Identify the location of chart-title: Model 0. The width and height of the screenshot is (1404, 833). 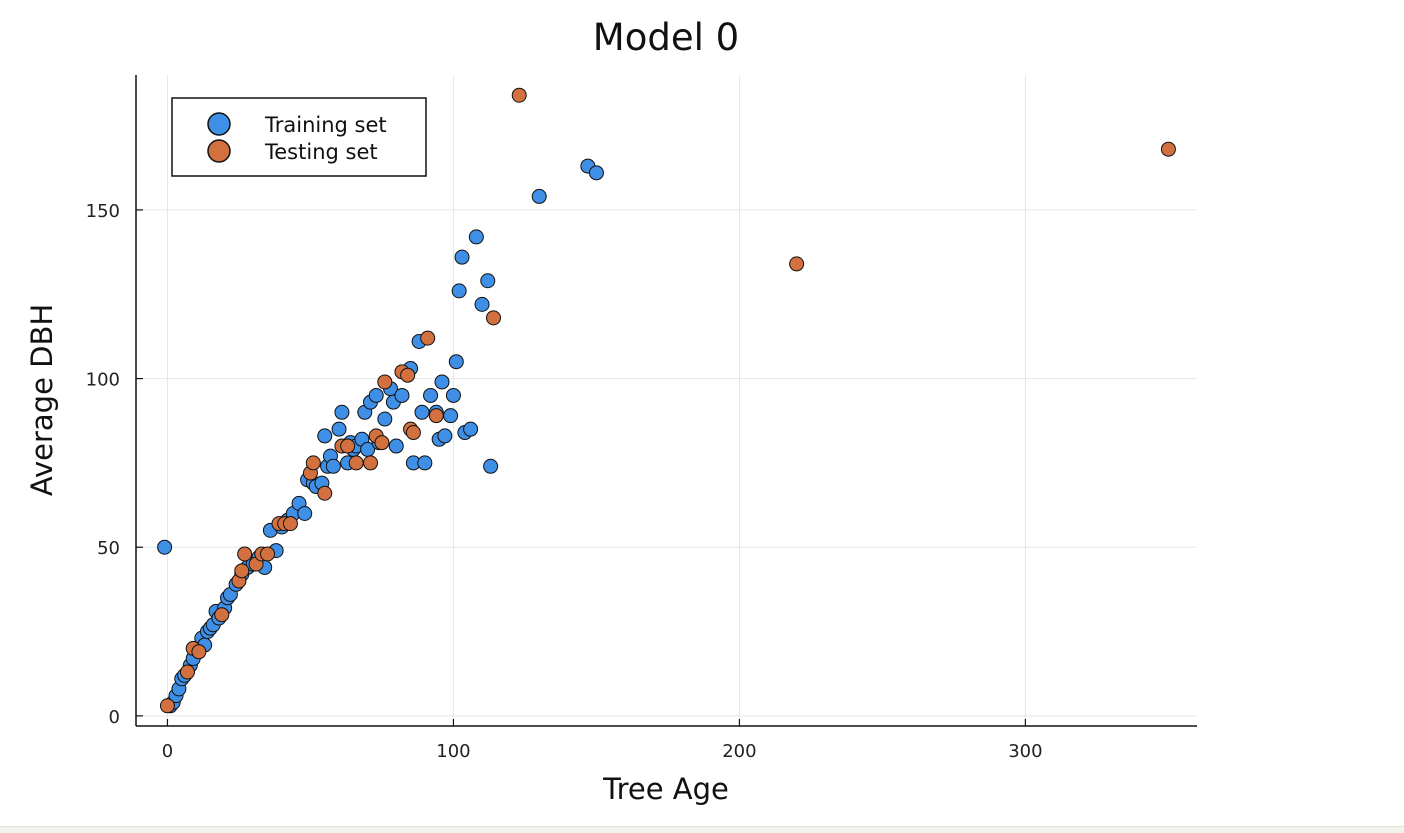
(666, 37).